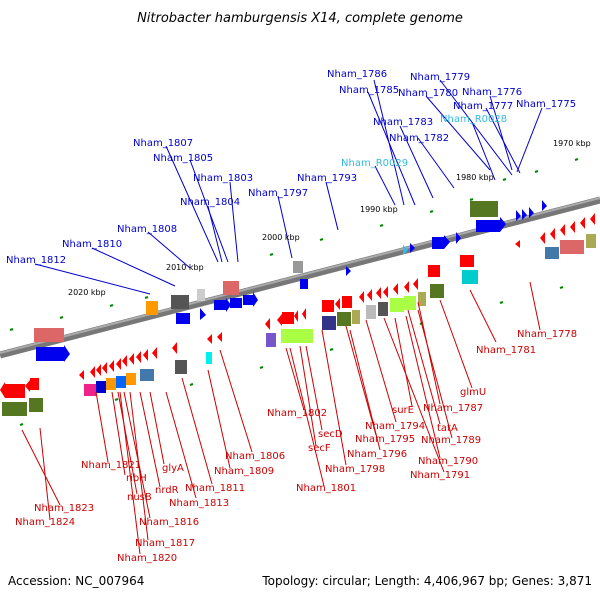  Describe the element at coordinates (147, 558) in the screenshot. I see `label-nham-1820: Nham_1820` at that location.